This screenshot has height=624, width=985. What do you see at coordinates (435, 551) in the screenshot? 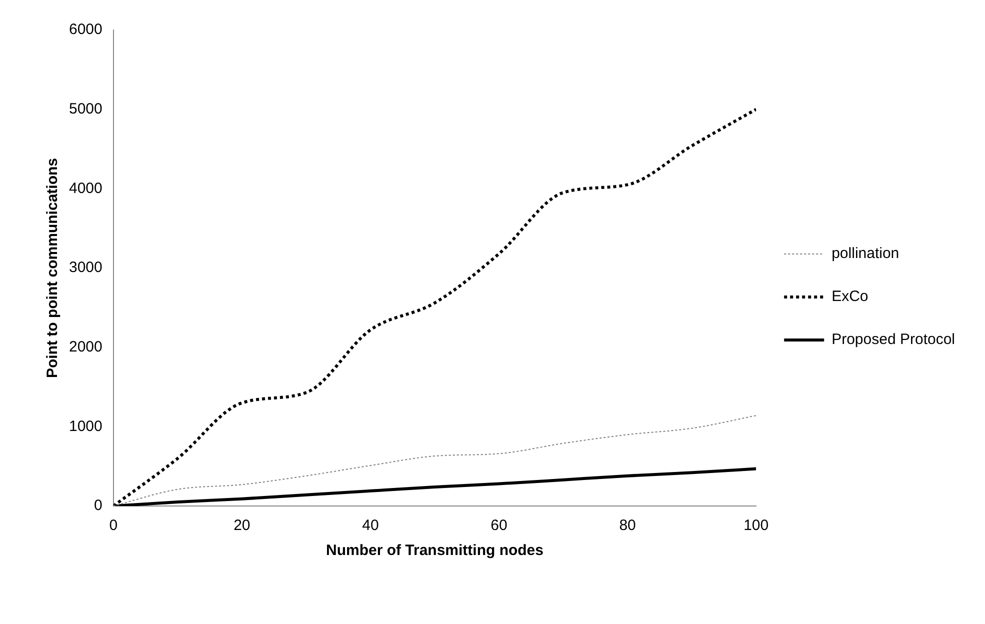
I see `x-axis-title: Number of Transmitting nodes` at bounding box center [435, 551].